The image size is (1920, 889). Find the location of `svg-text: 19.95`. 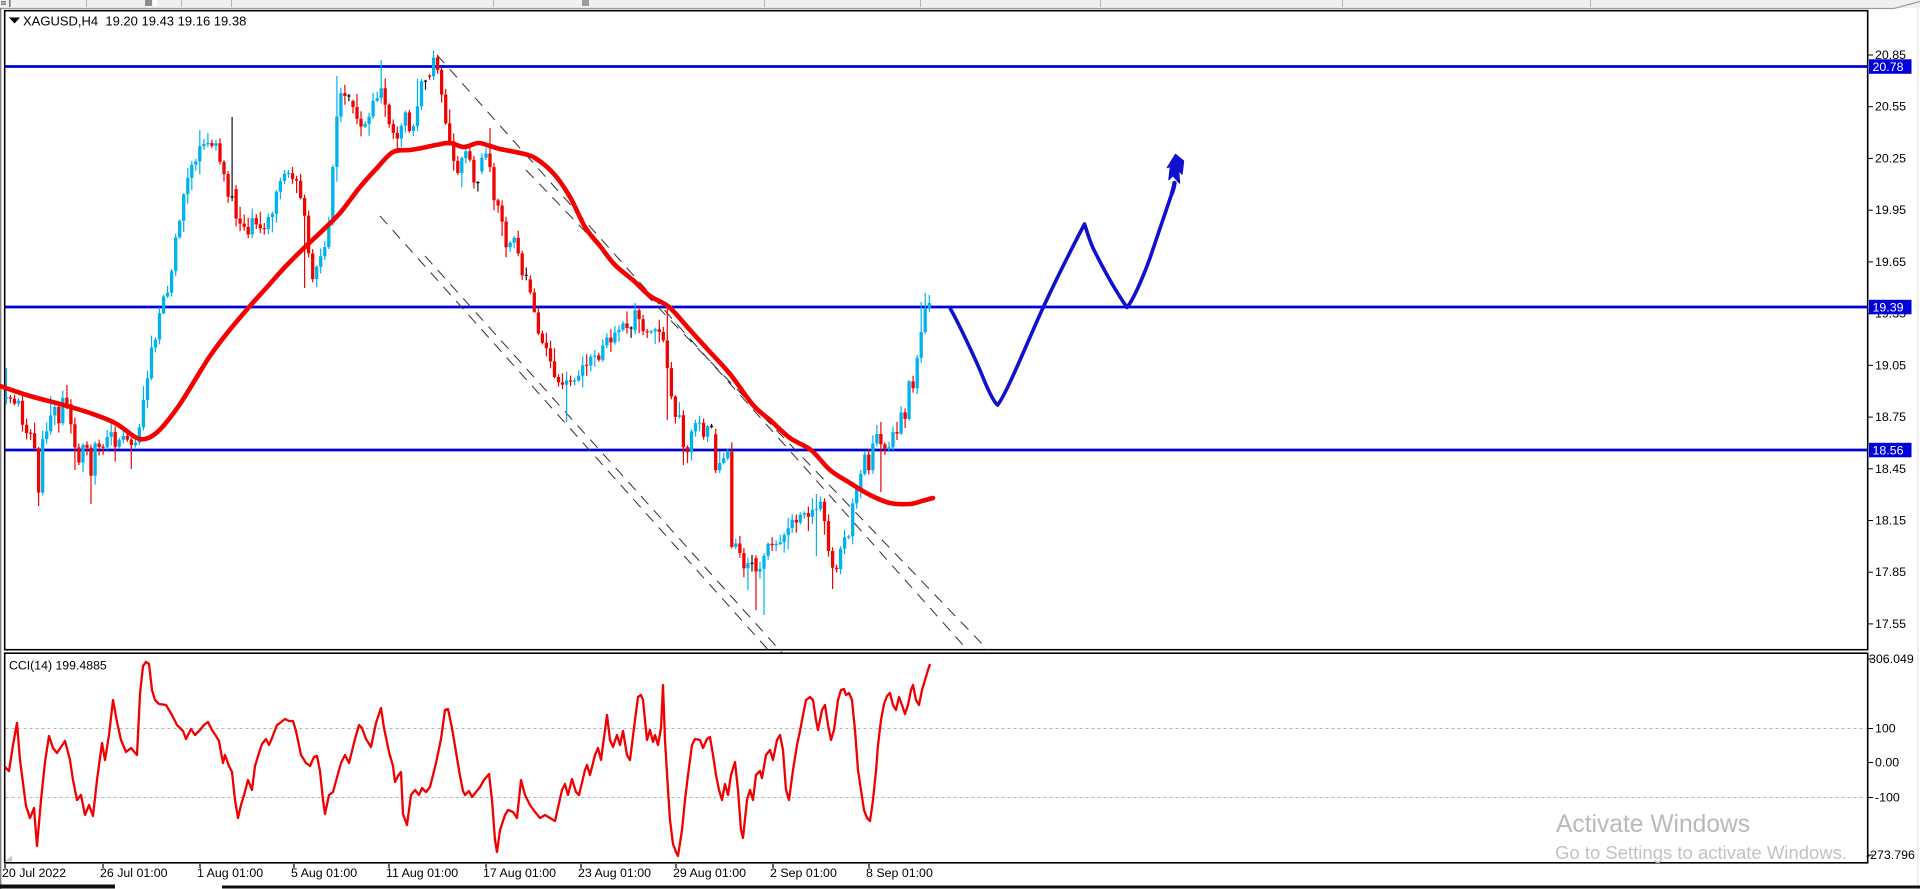

svg-text: 19.95 is located at coordinates (1890, 210).